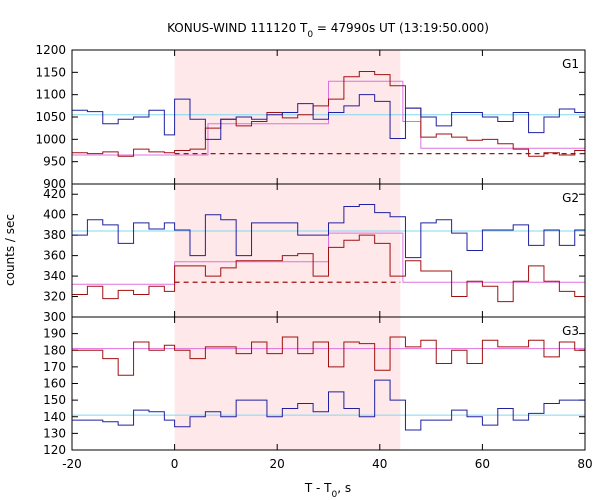  What do you see at coordinates (50, 50) in the screenshot?
I see `y-tick-label-g1: 1200` at bounding box center [50, 50].